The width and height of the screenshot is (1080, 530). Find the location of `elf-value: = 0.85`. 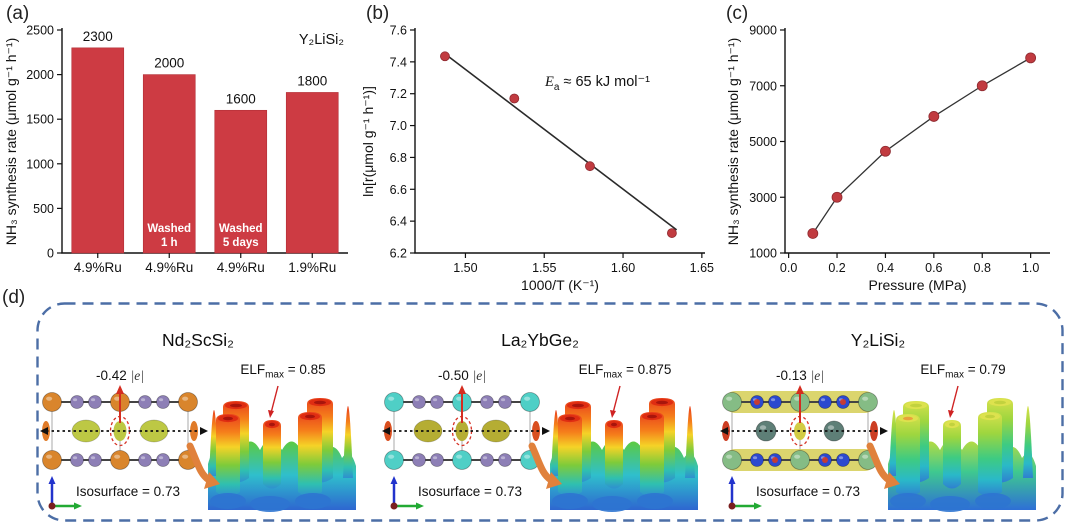

elf-value: = 0.85 is located at coordinates (306, 369).